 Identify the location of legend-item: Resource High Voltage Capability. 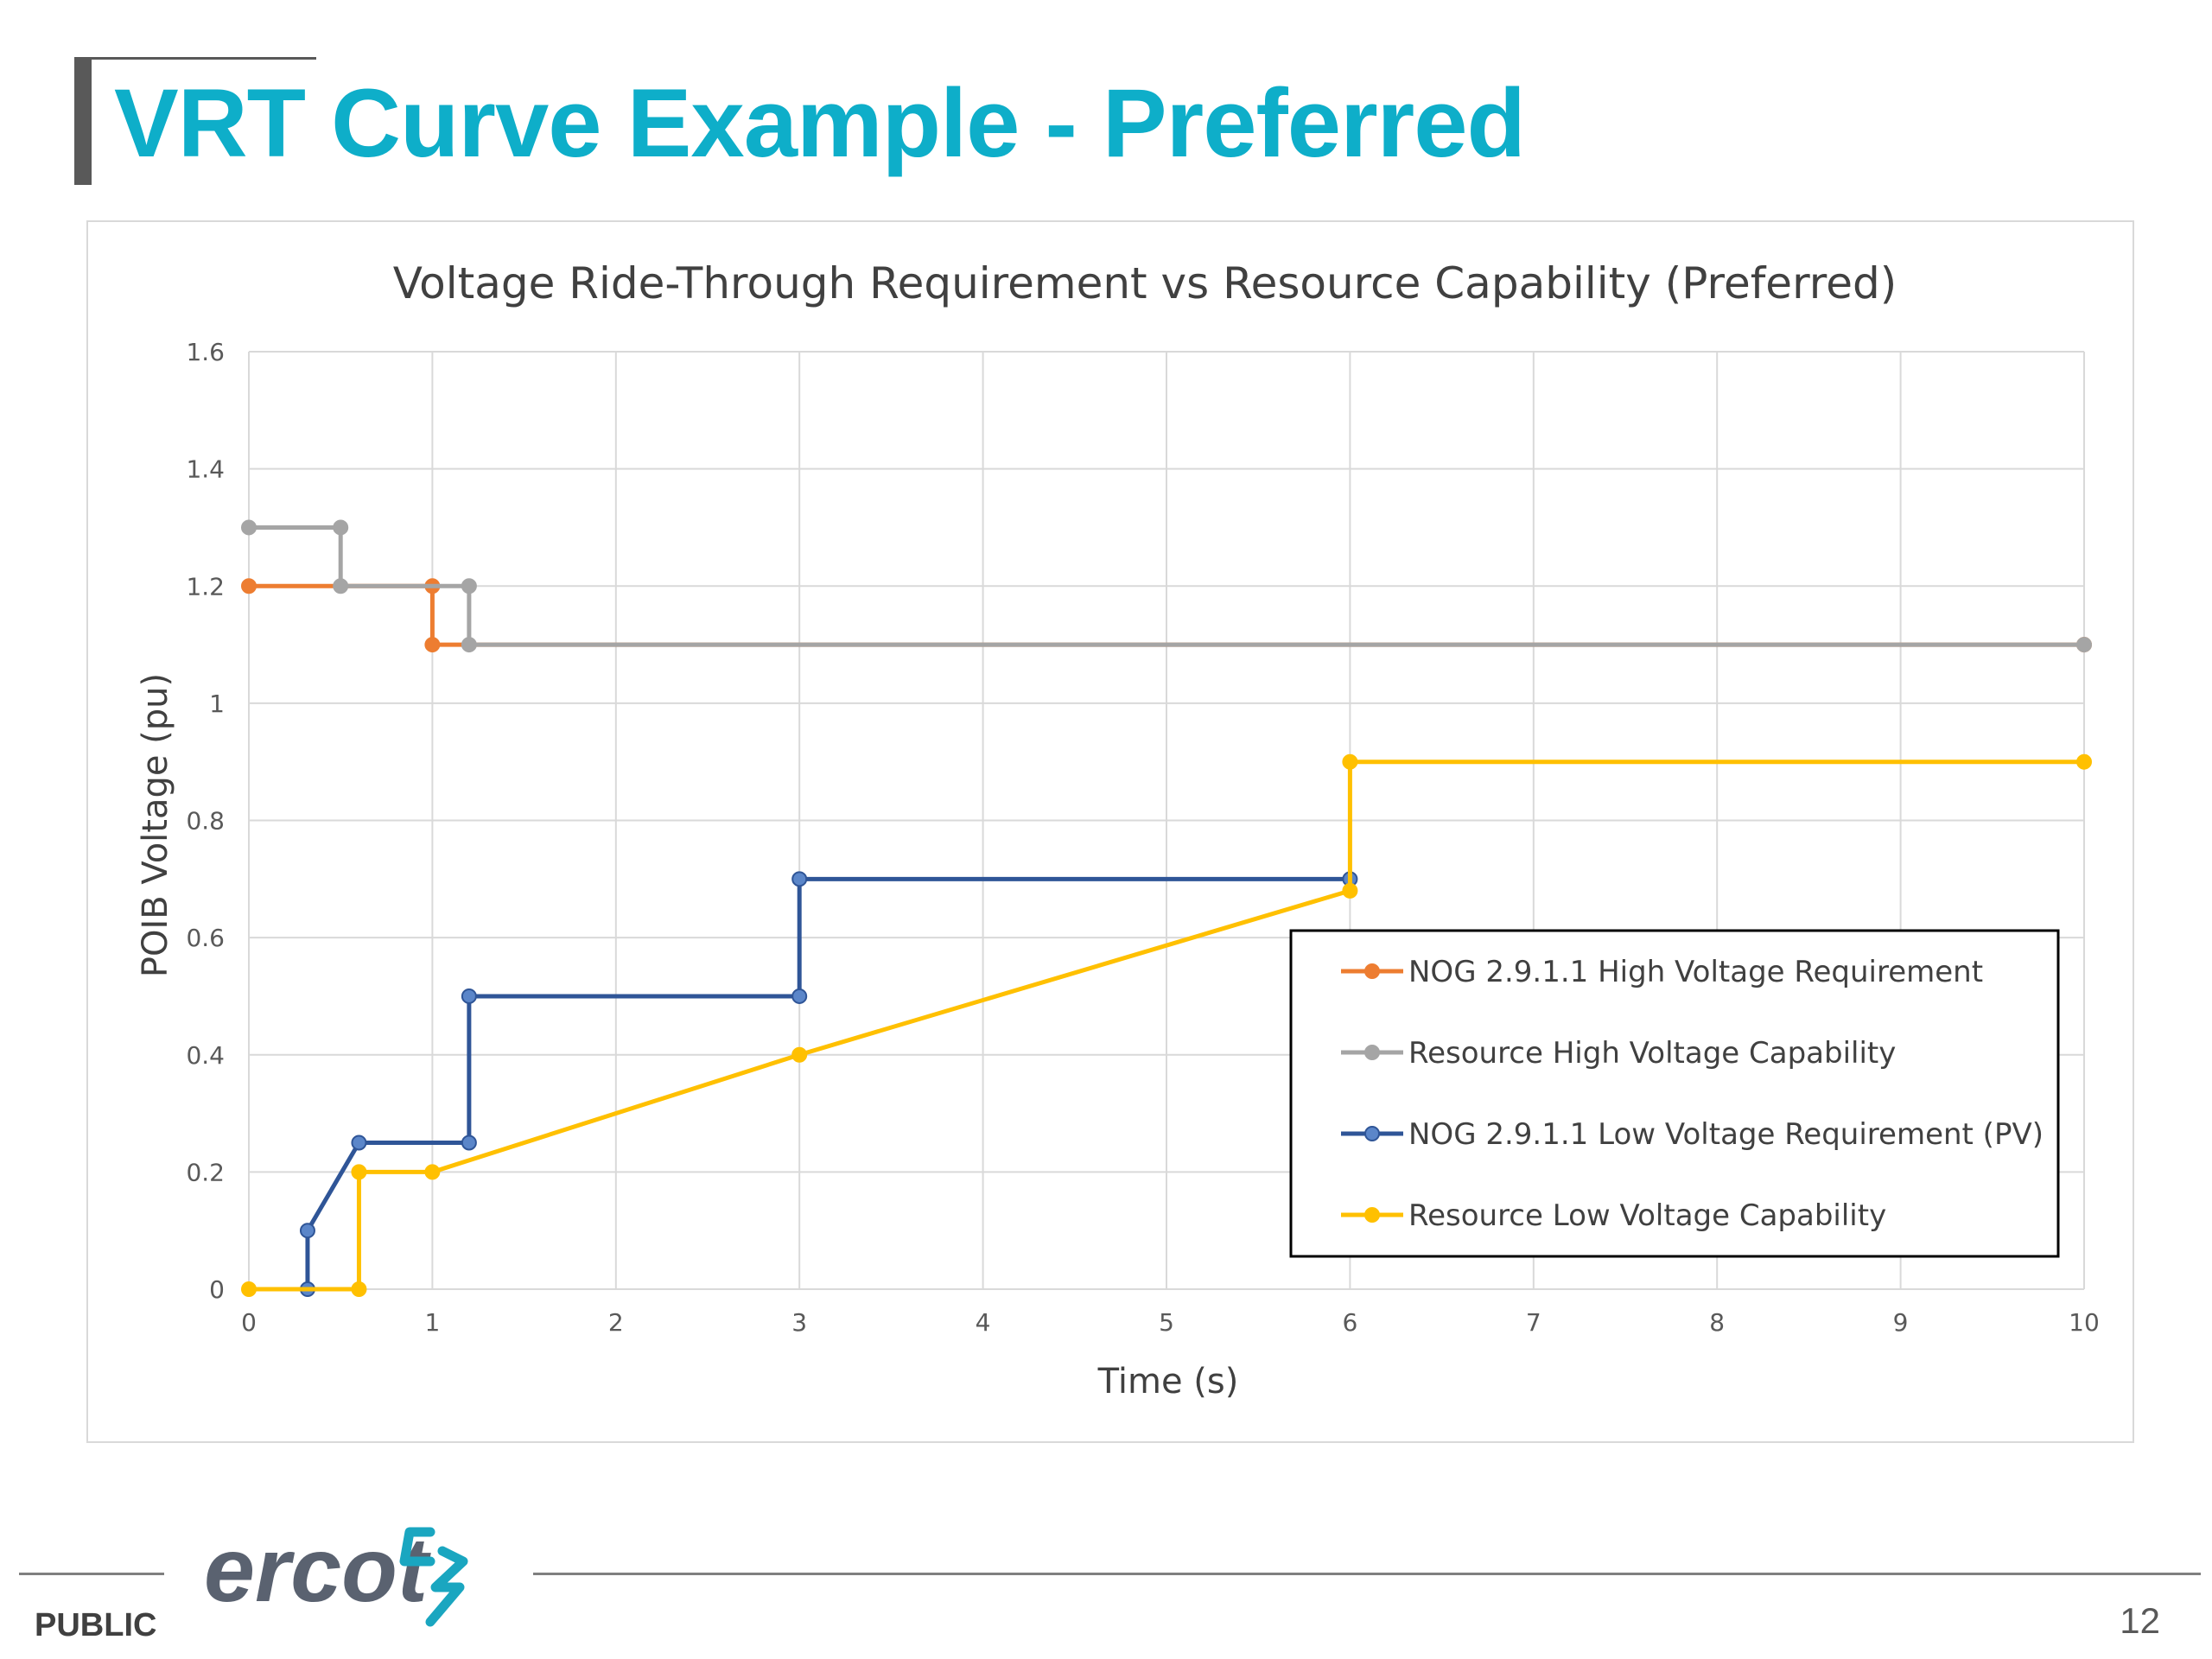
(1618, 1053).